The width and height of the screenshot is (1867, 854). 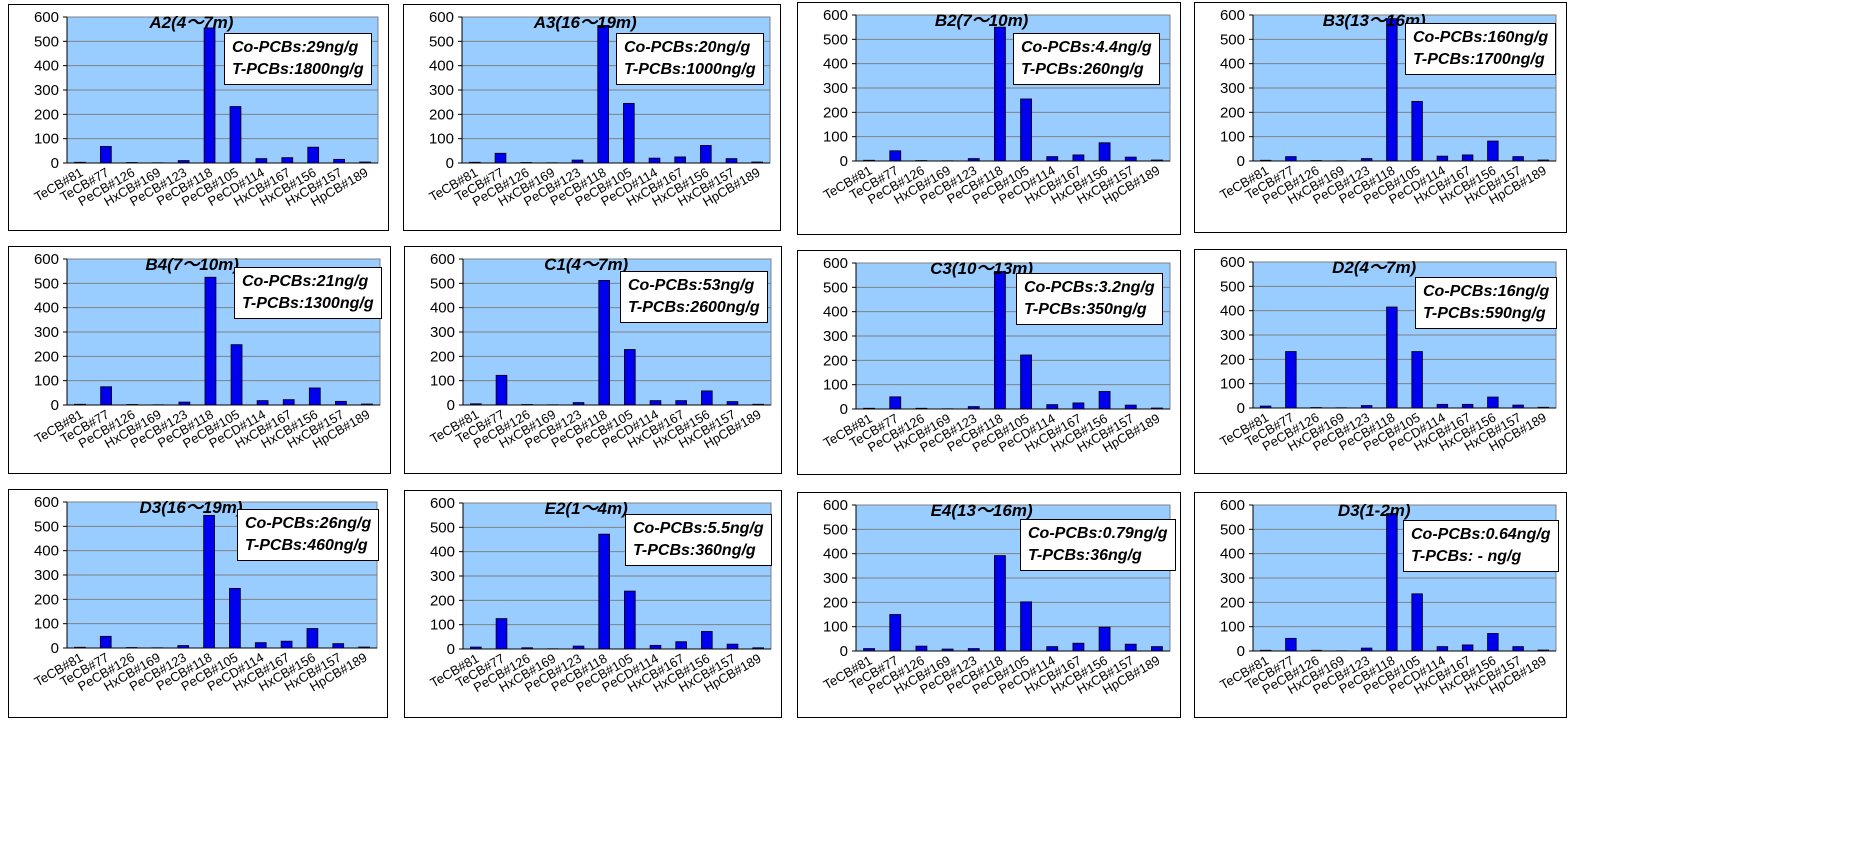 I want to click on annotation-line: T-PCBs:1700ng/g, so click(x=1479, y=59).